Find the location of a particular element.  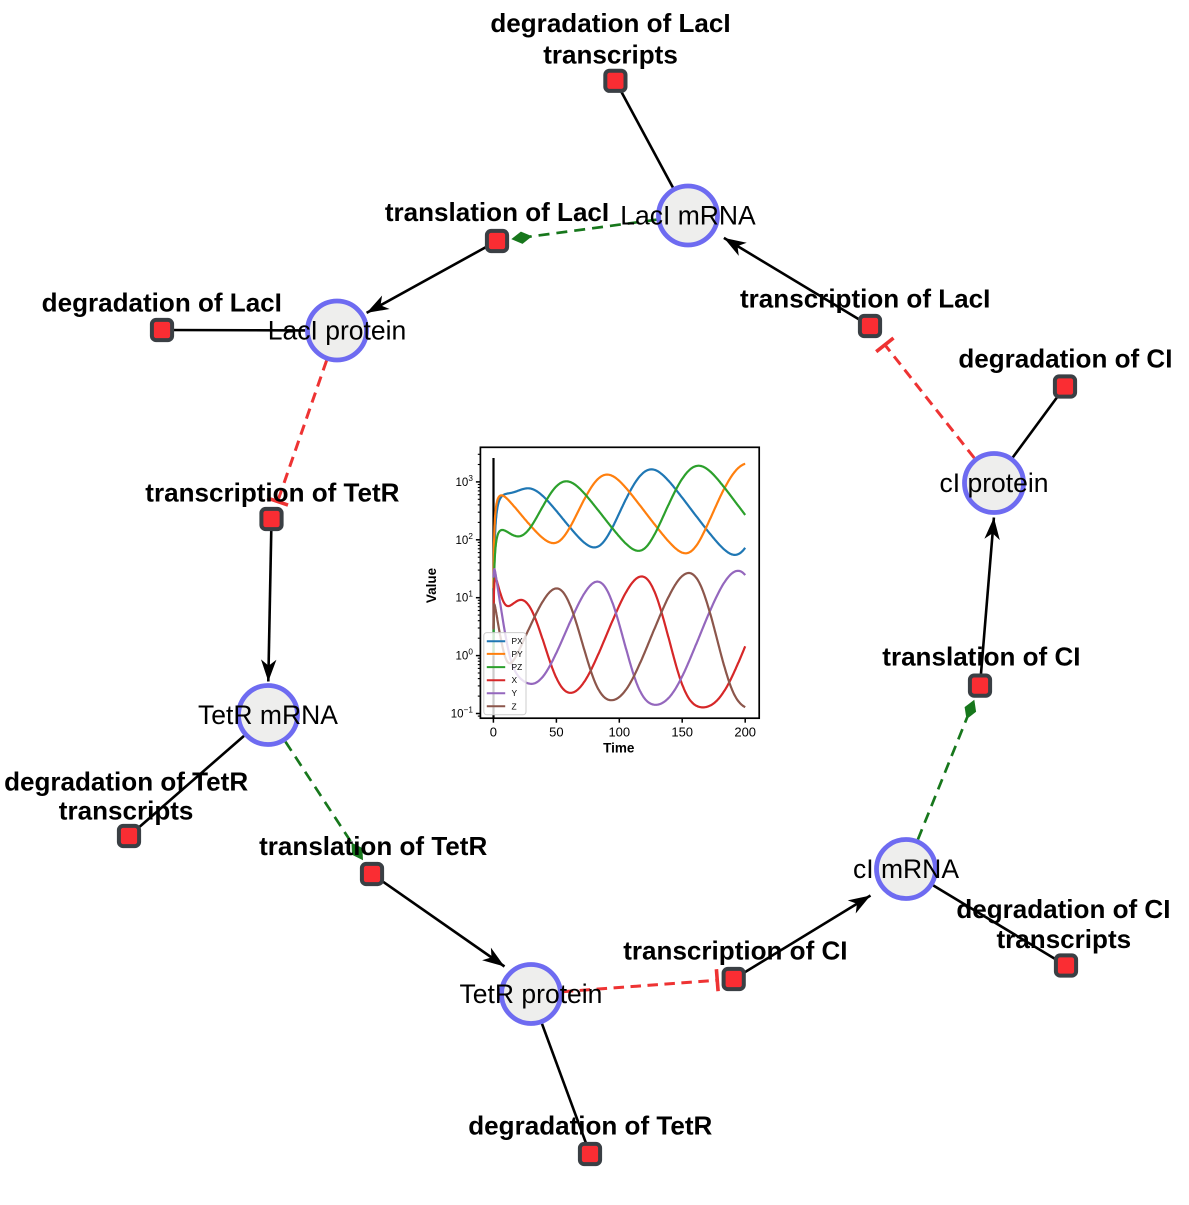

svg-text: cI mRNA is located at coordinates (906, 869).